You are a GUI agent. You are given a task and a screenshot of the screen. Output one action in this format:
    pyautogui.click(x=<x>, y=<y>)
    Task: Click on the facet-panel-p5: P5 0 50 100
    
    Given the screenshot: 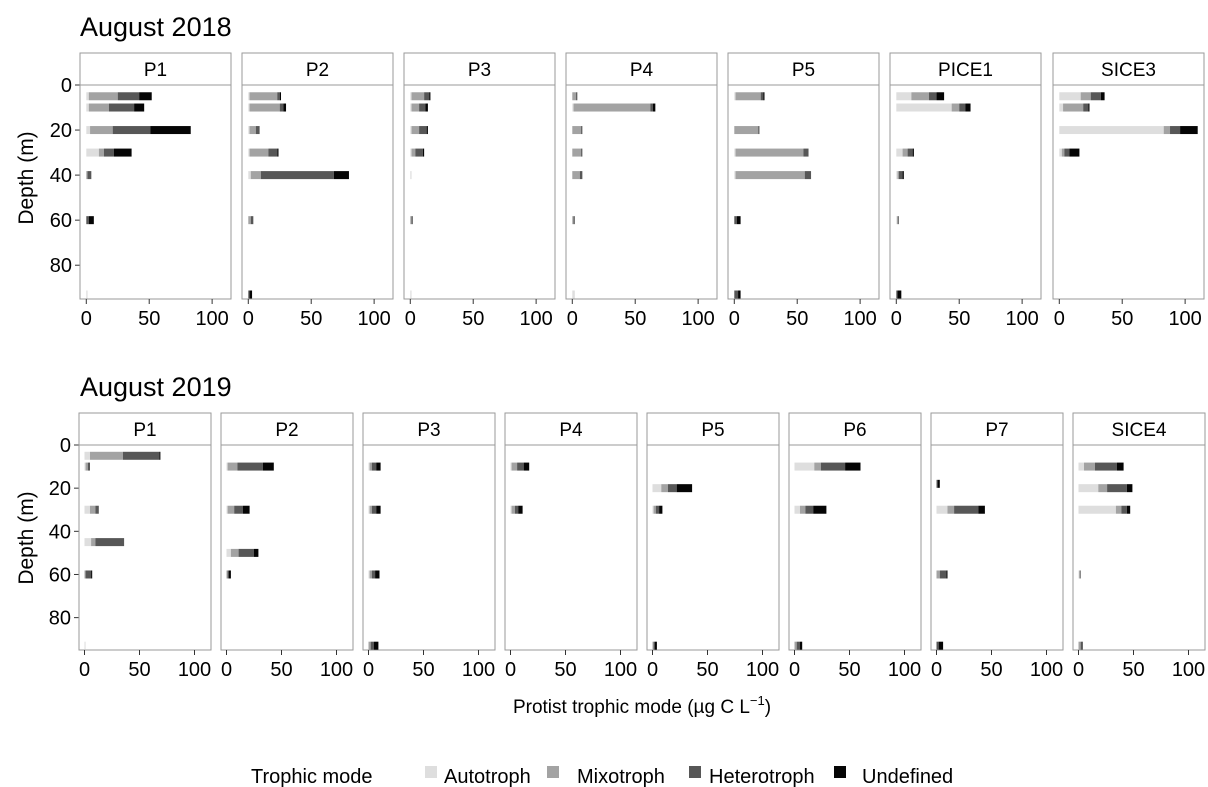 What is the action you would take?
    pyautogui.click(x=713, y=546)
    